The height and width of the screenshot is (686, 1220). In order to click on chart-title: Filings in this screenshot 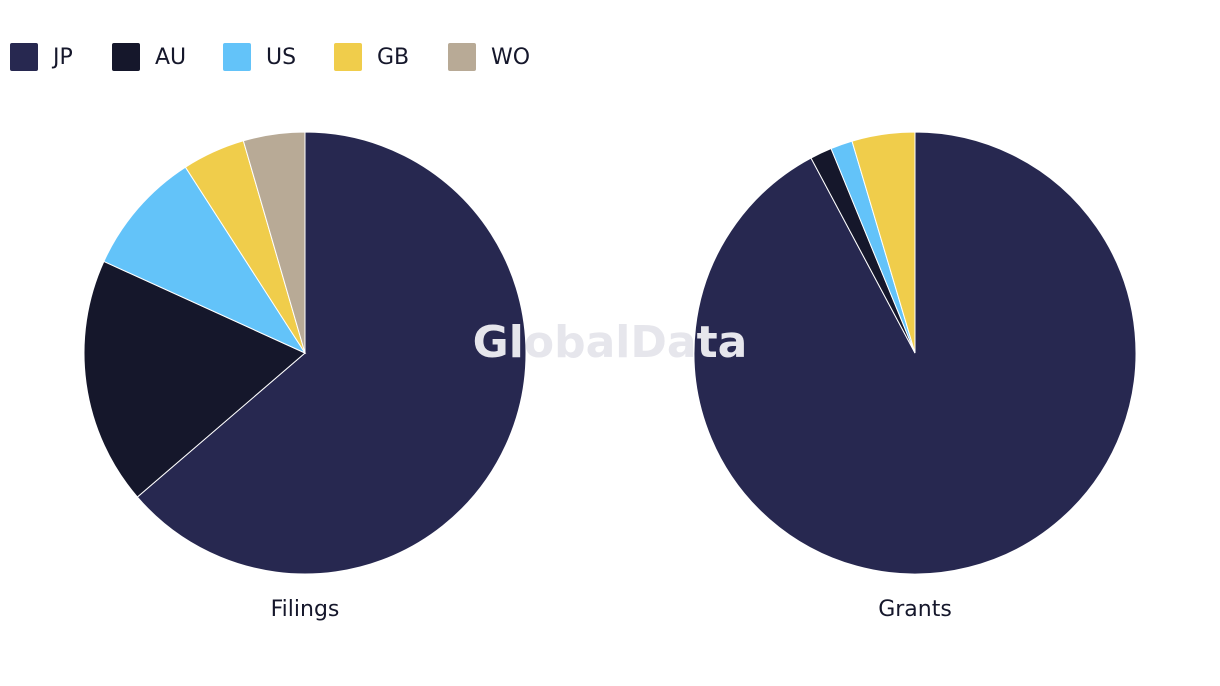, I will do `click(305, 609)`.